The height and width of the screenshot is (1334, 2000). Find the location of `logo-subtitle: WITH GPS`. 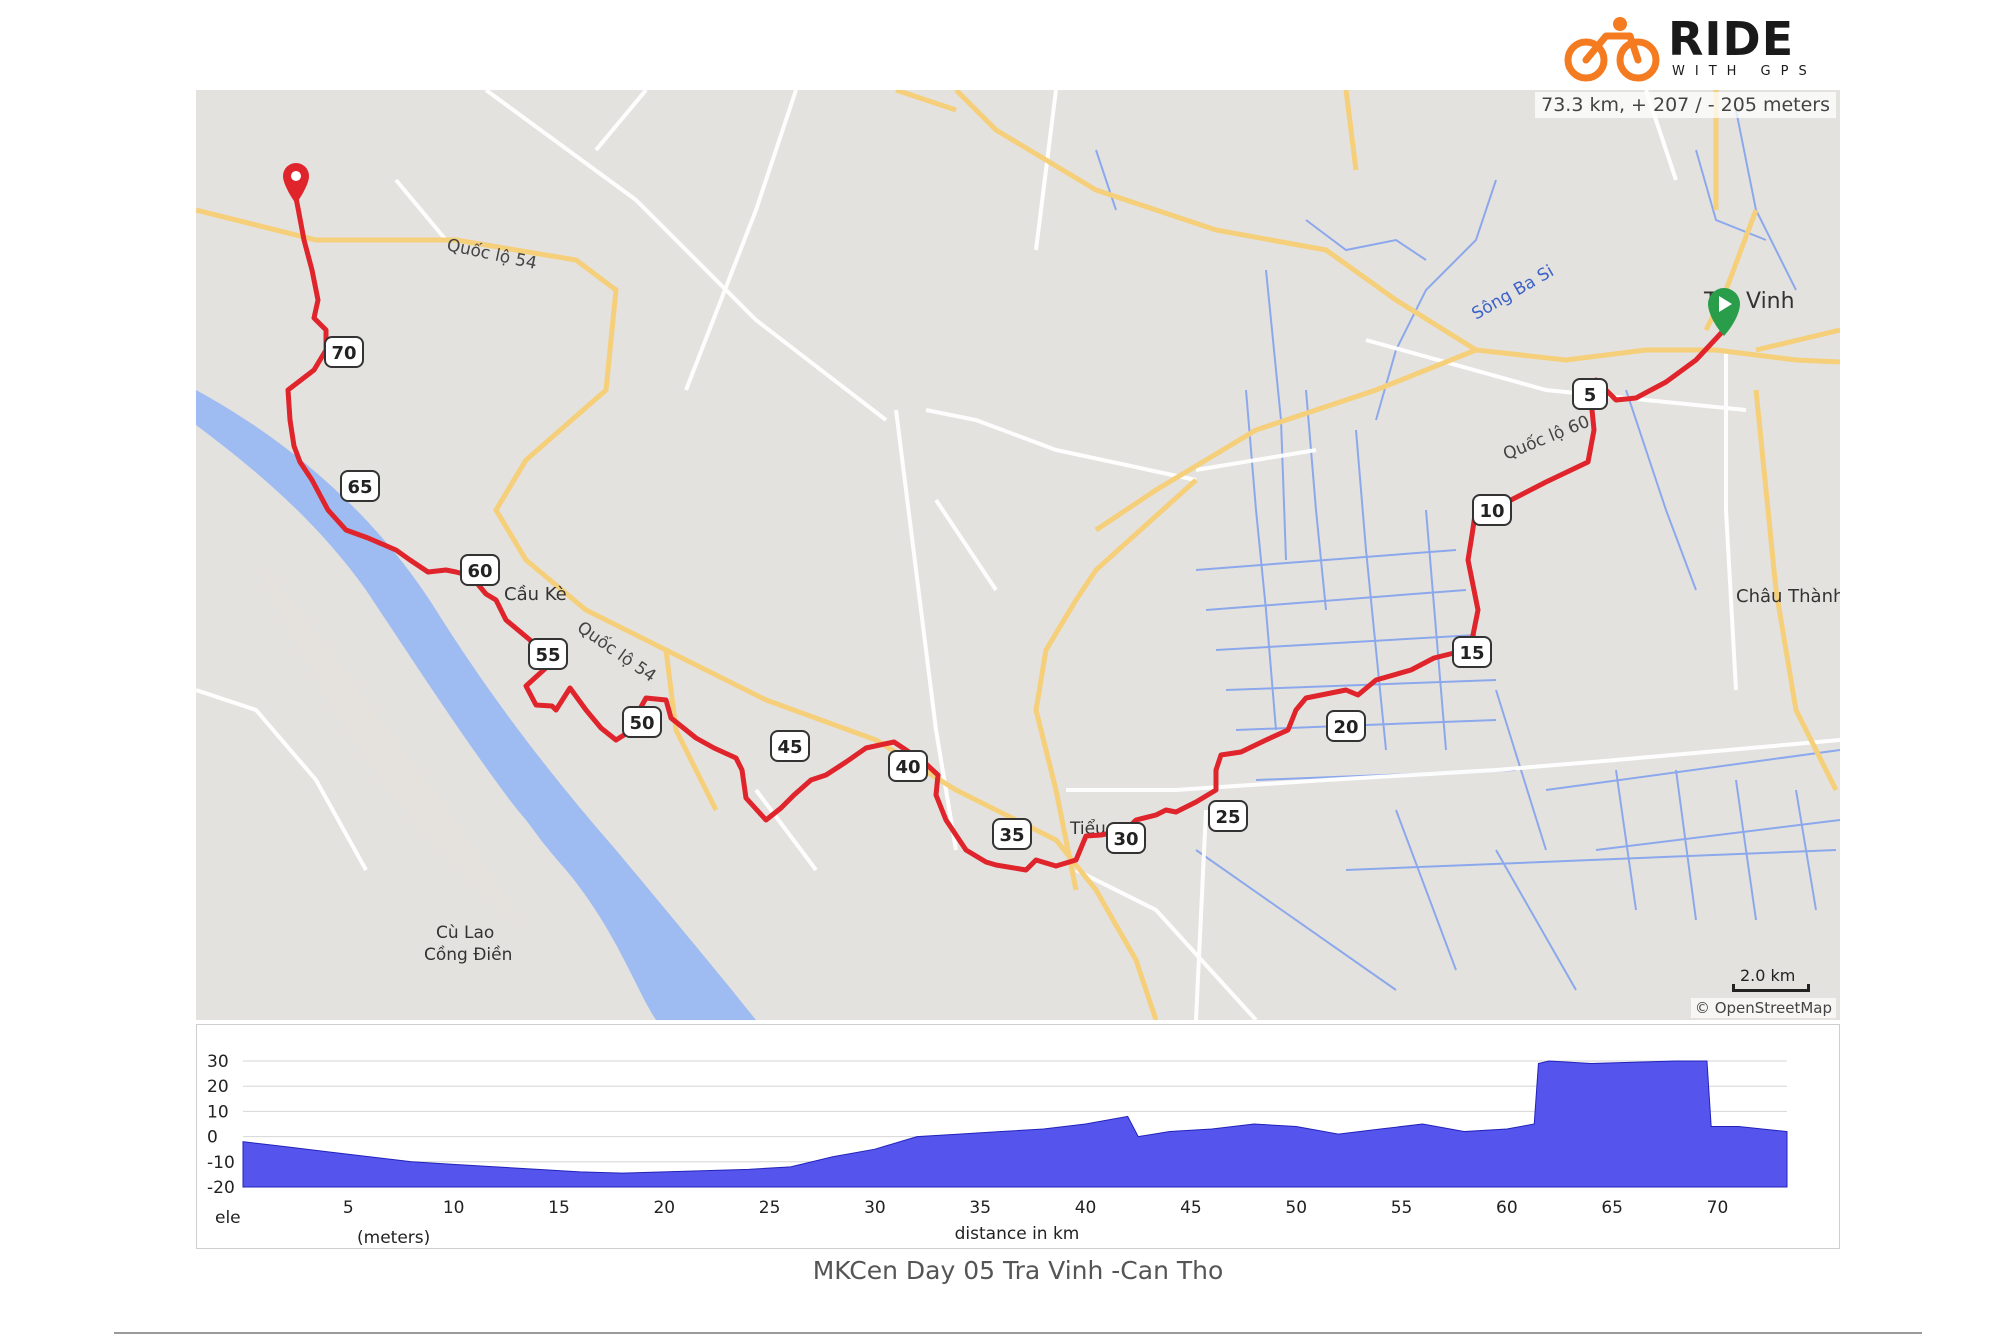

logo-subtitle: WITH GPS is located at coordinates (1744, 71).